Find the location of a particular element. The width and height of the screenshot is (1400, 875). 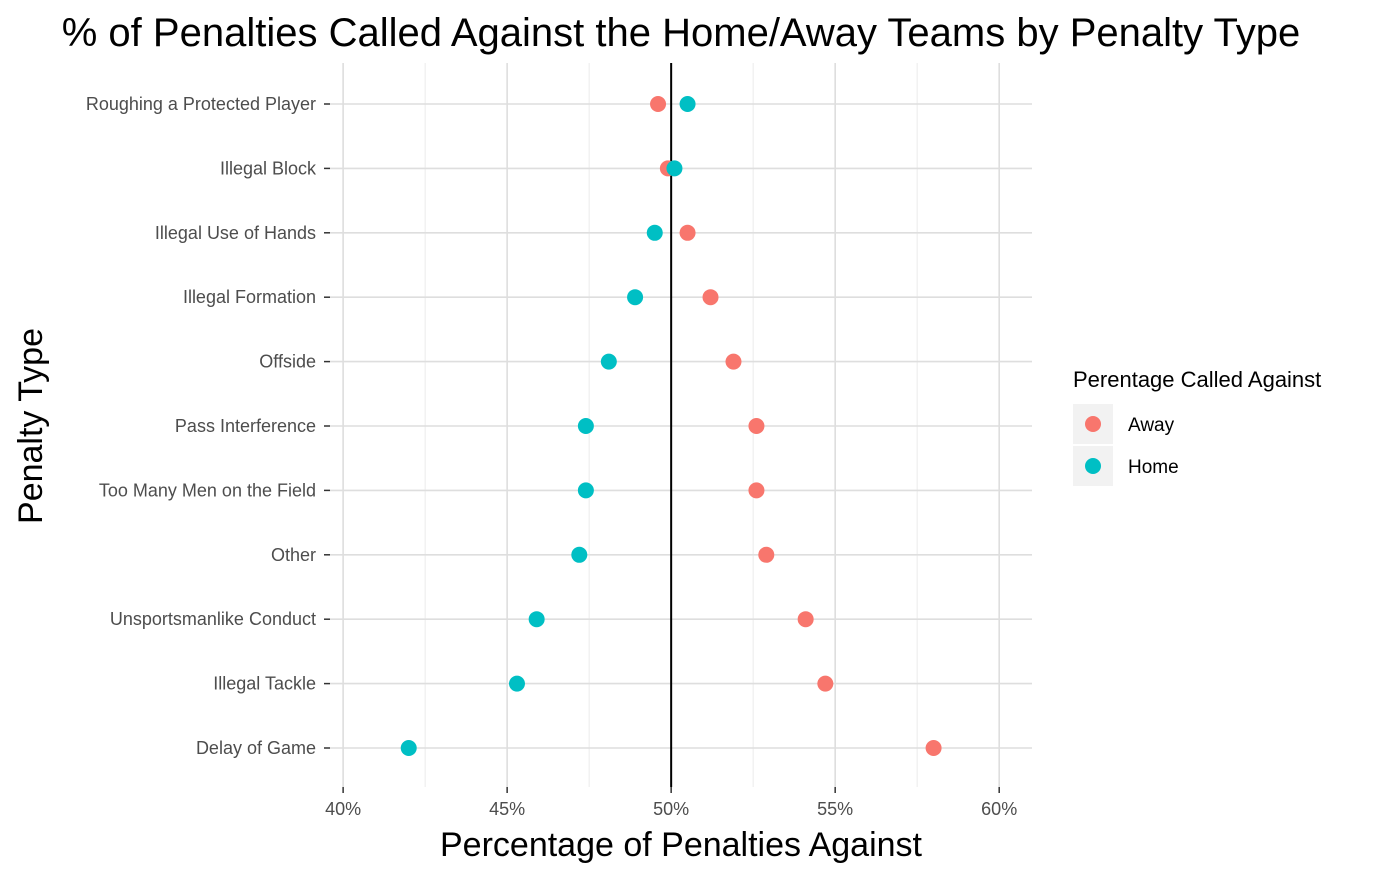

x-tick-label: 40% is located at coordinates (343, 809).